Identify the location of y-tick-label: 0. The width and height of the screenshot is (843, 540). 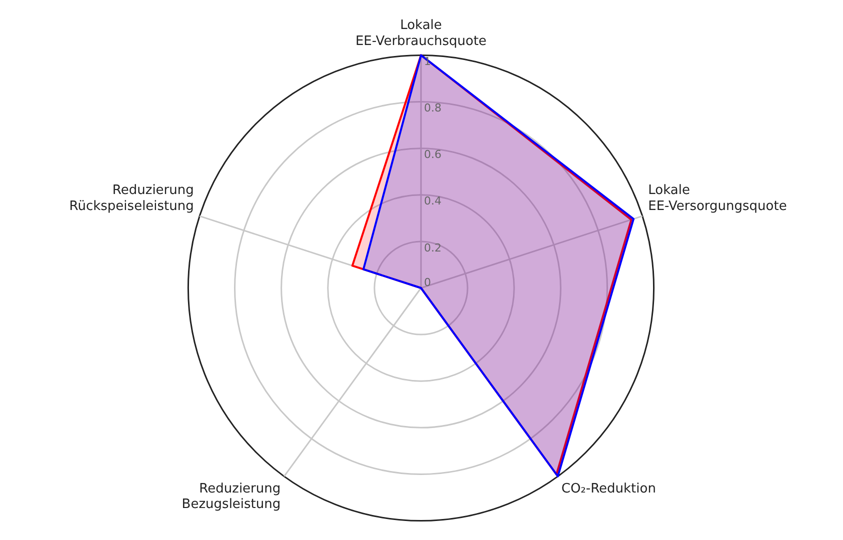
(427, 282).